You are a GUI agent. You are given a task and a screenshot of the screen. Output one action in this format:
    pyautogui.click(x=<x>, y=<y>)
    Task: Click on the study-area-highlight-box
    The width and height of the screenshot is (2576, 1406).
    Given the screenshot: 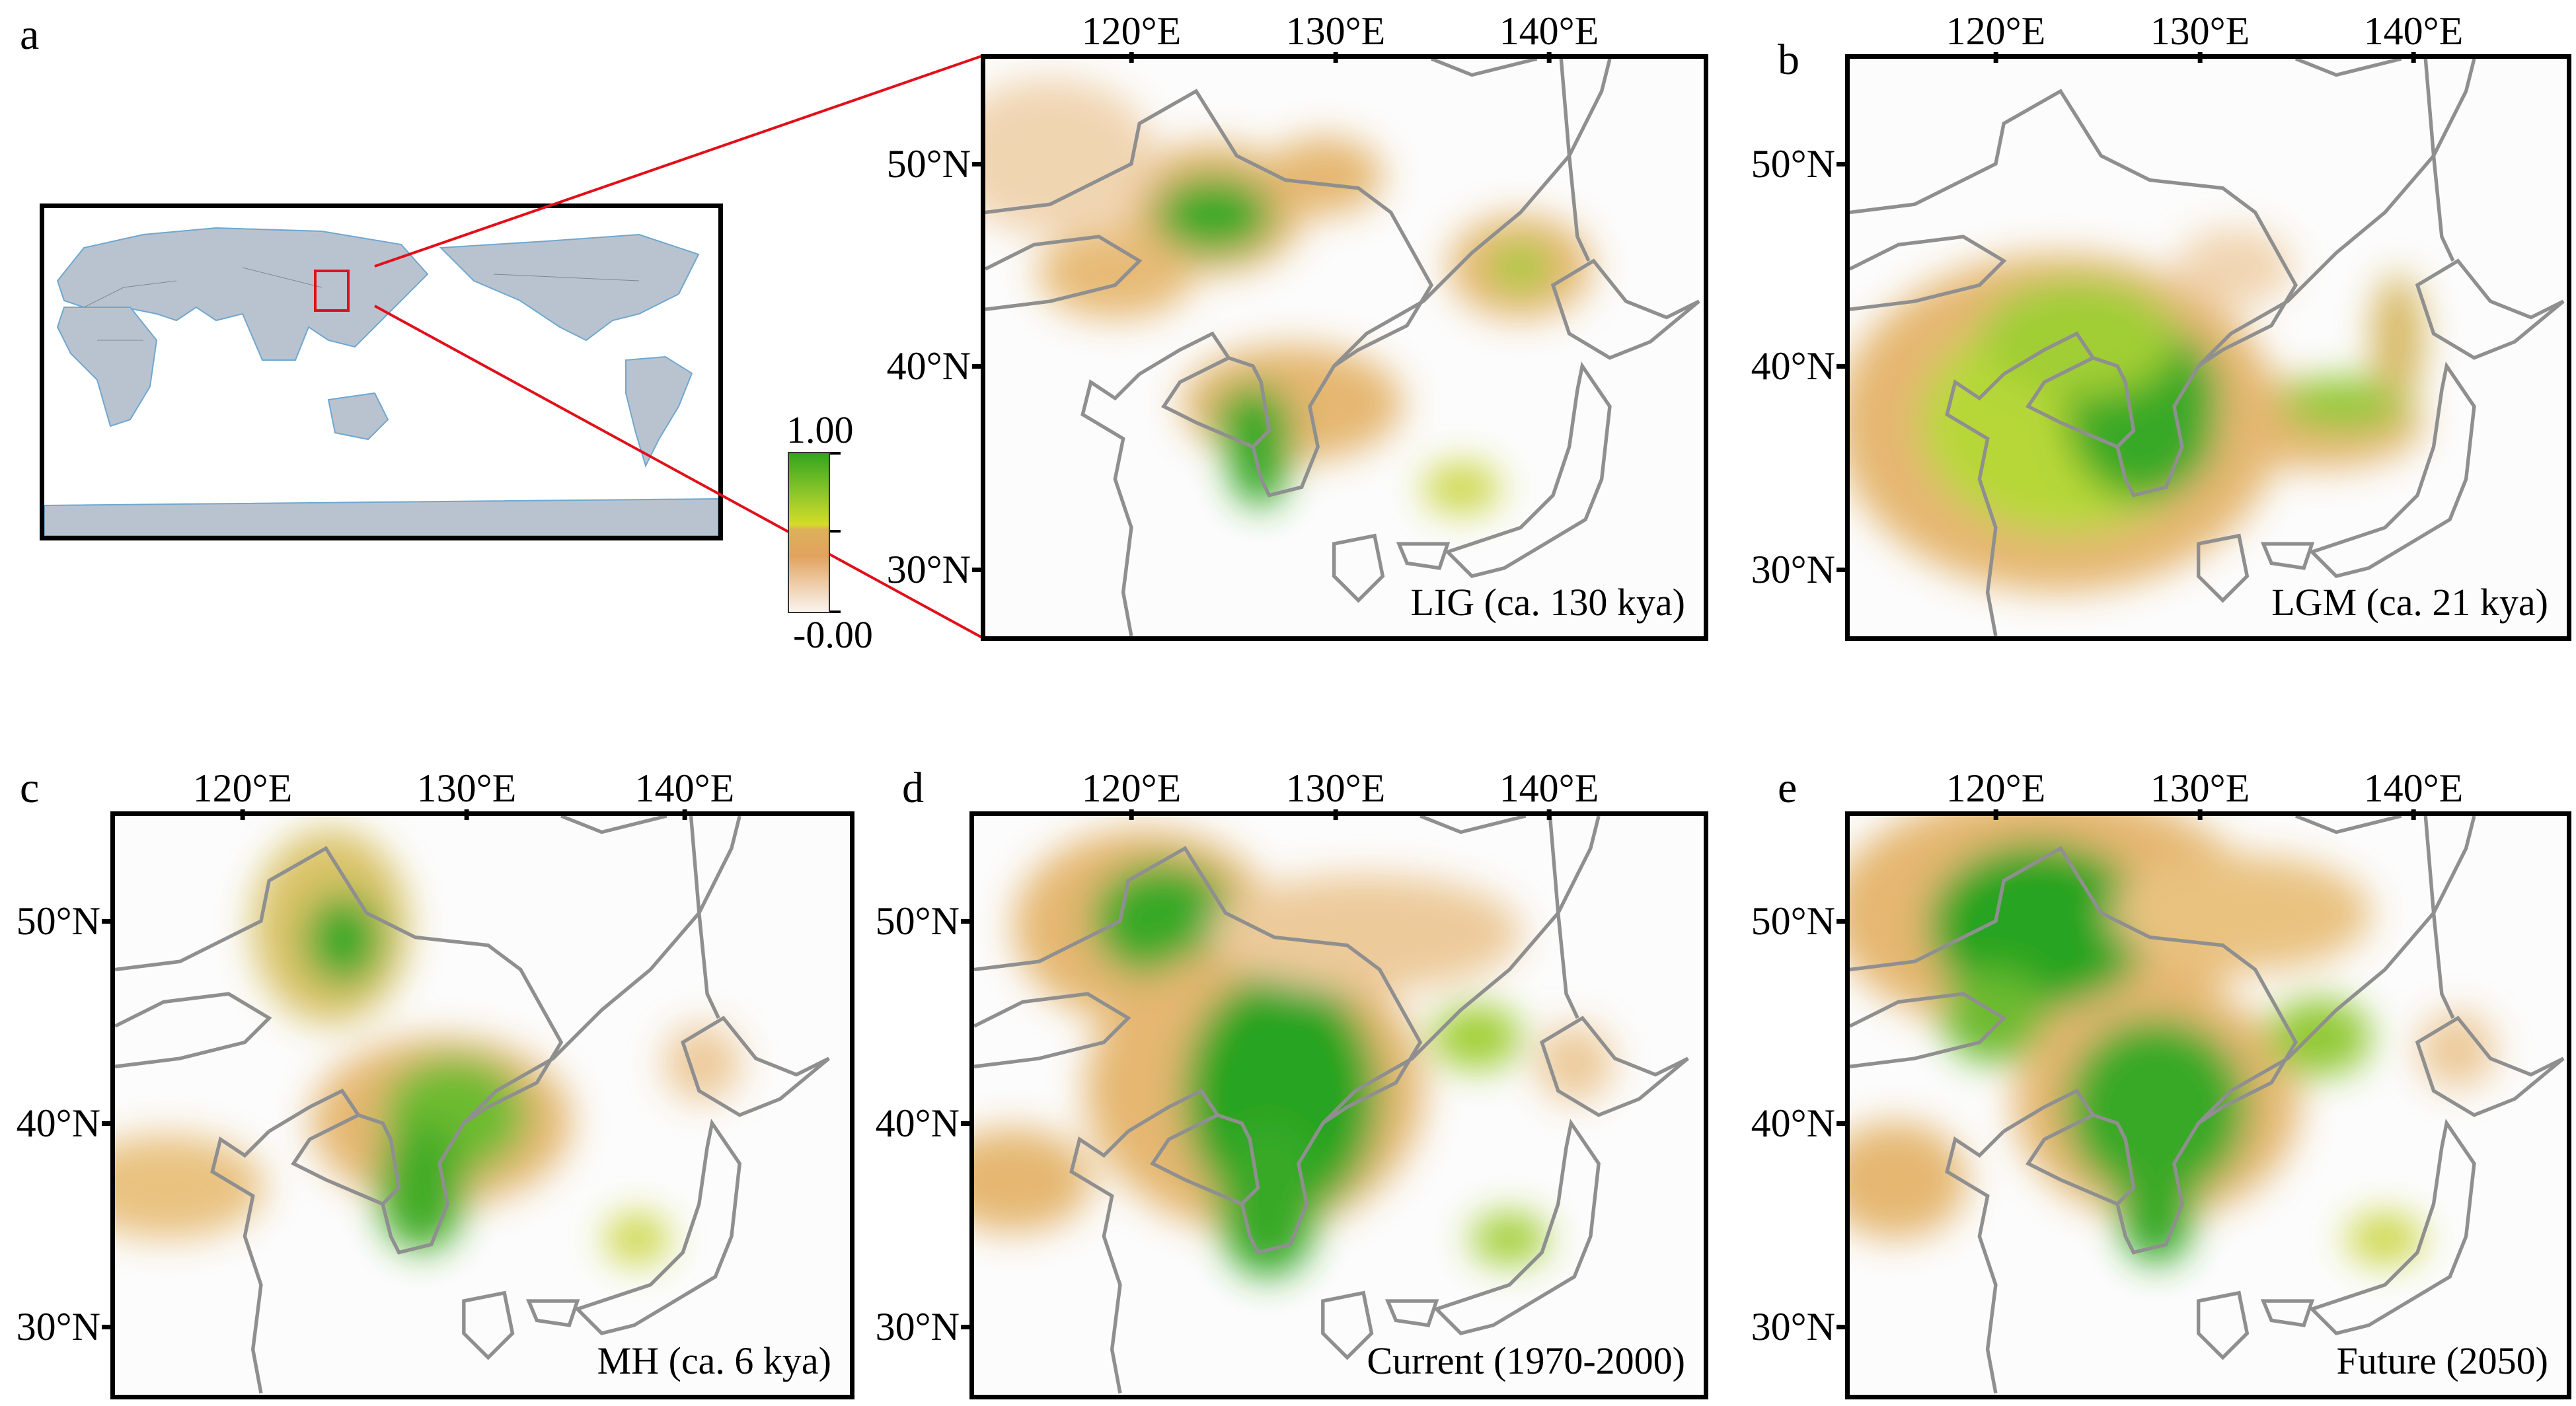 What is the action you would take?
    pyautogui.click(x=332, y=291)
    